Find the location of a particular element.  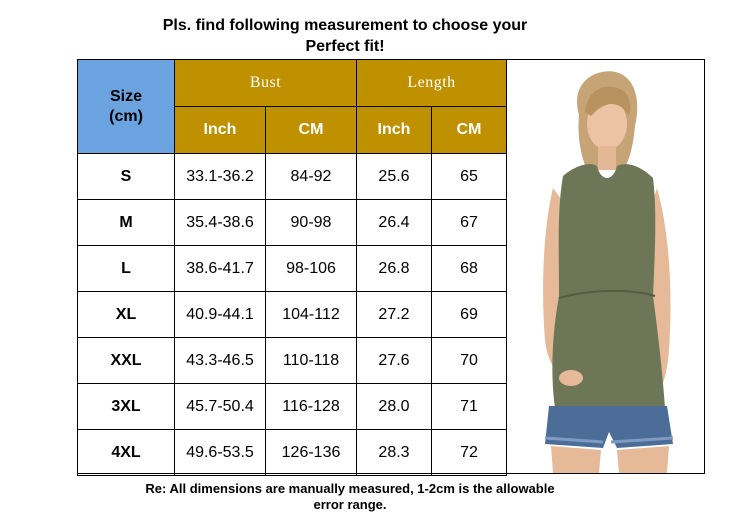

table-row: XL 40.9-44.1 104-112 27.2 69 is located at coordinates (292, 314).